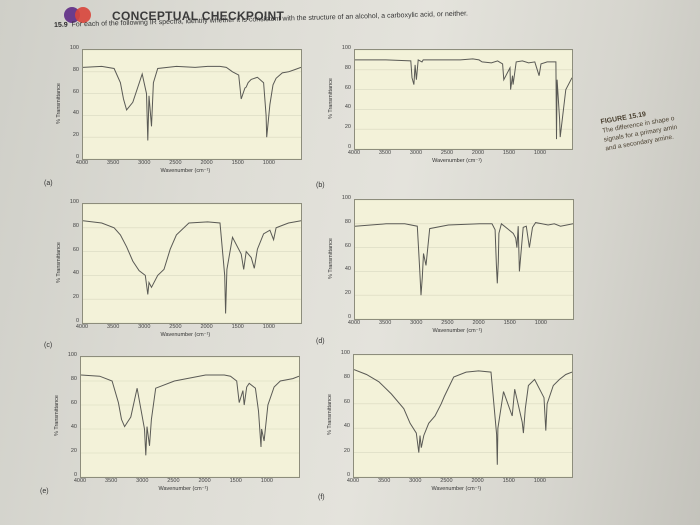 This screenshot has width=700, height=525. Describe the element at coordinates (48, 183) in the screenshot. I see `panel-label: (a)` at that location.